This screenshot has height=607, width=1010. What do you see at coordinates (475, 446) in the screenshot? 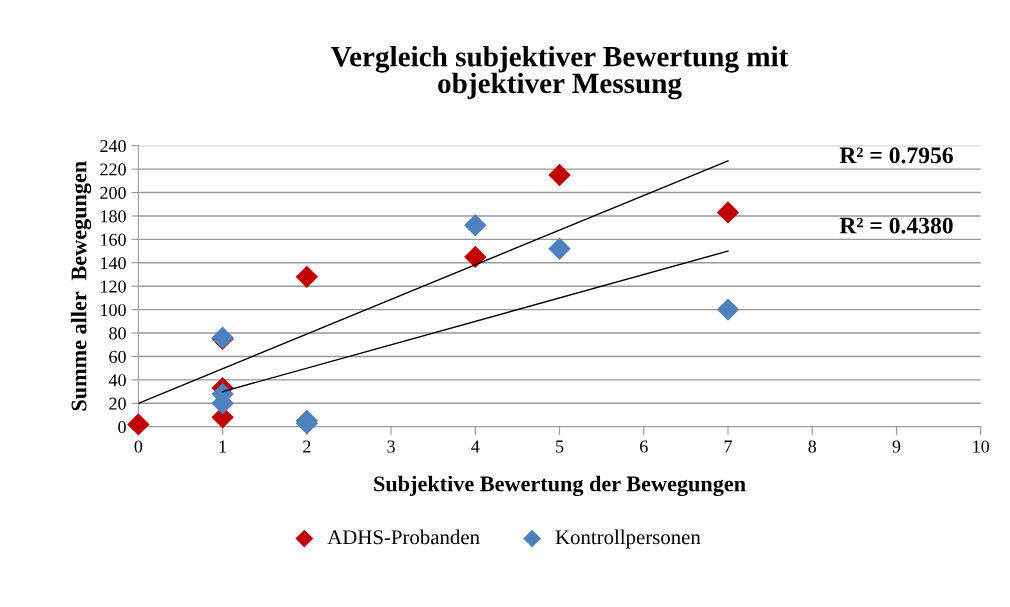
I see `x-tick-label: 4` at bounding box center [475, 446].